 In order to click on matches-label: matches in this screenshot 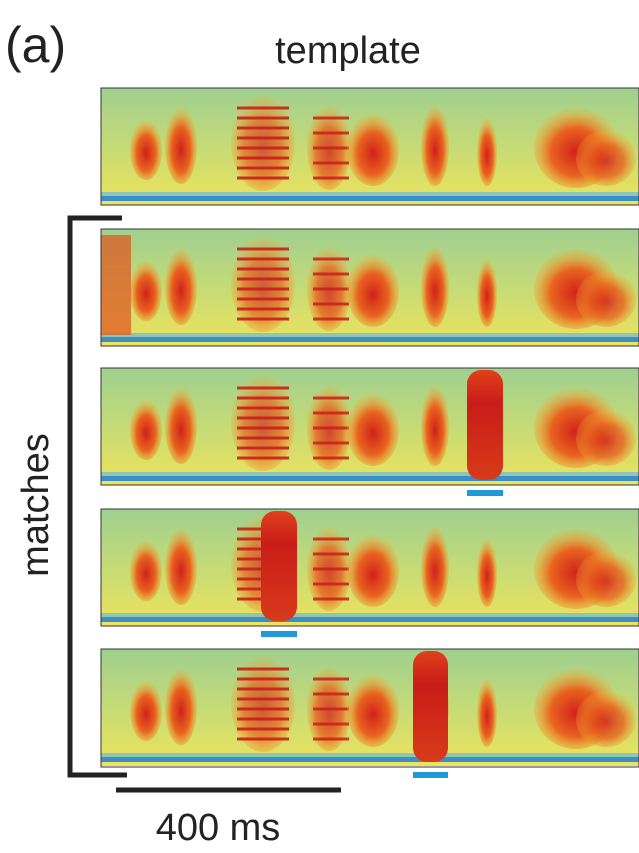, I will do `click(36, 505)`.